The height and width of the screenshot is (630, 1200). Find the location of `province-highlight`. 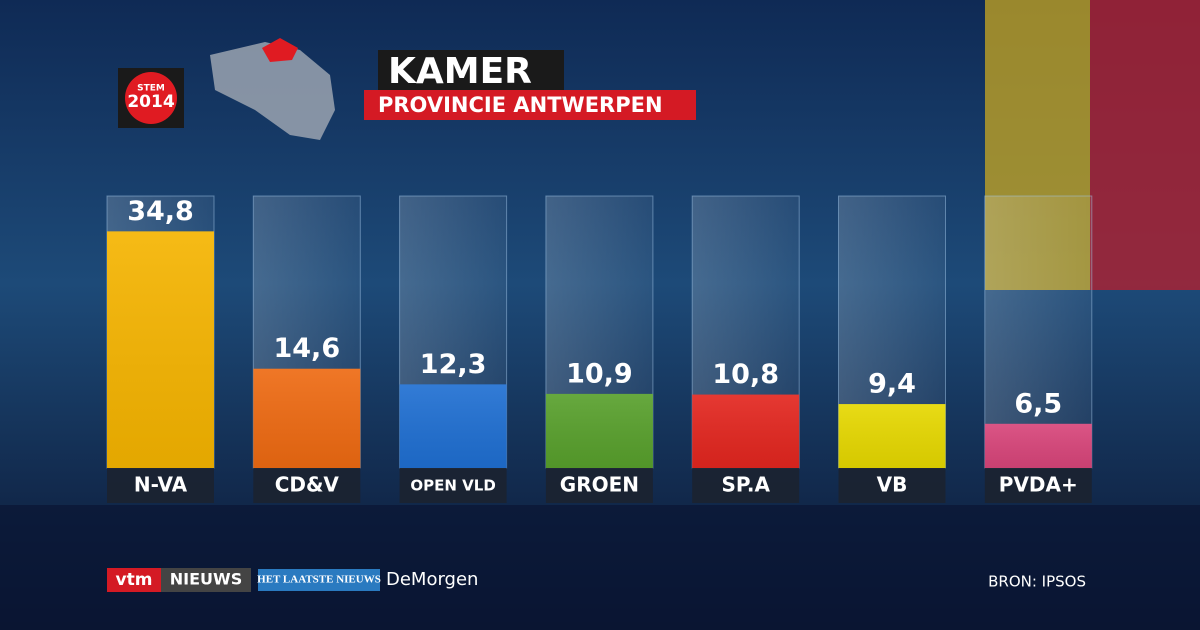

province-highlight is located at coordinates (280, 50).